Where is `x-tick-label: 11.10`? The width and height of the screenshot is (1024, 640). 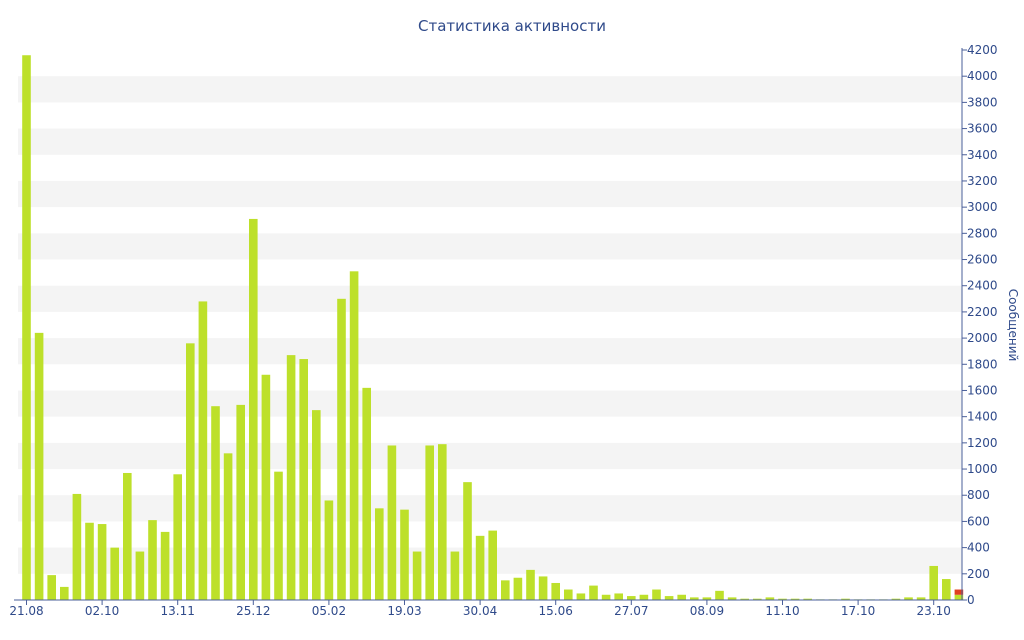
x-tick-label: 11.10 is located at coordinates (782, 611).